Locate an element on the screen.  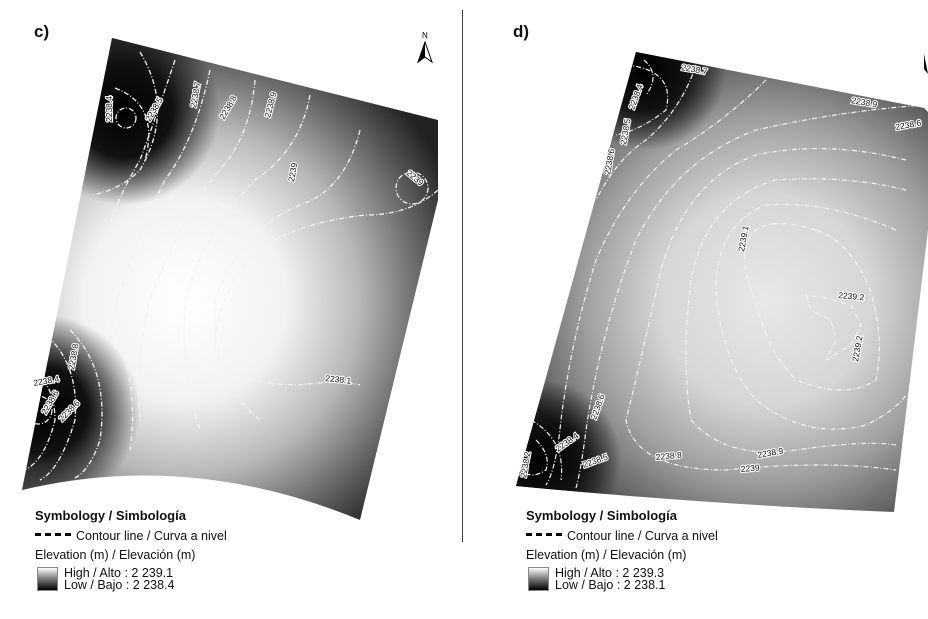
legend-low: Low / Bajo : 2 238.1 is located at coordinates (610, 585).